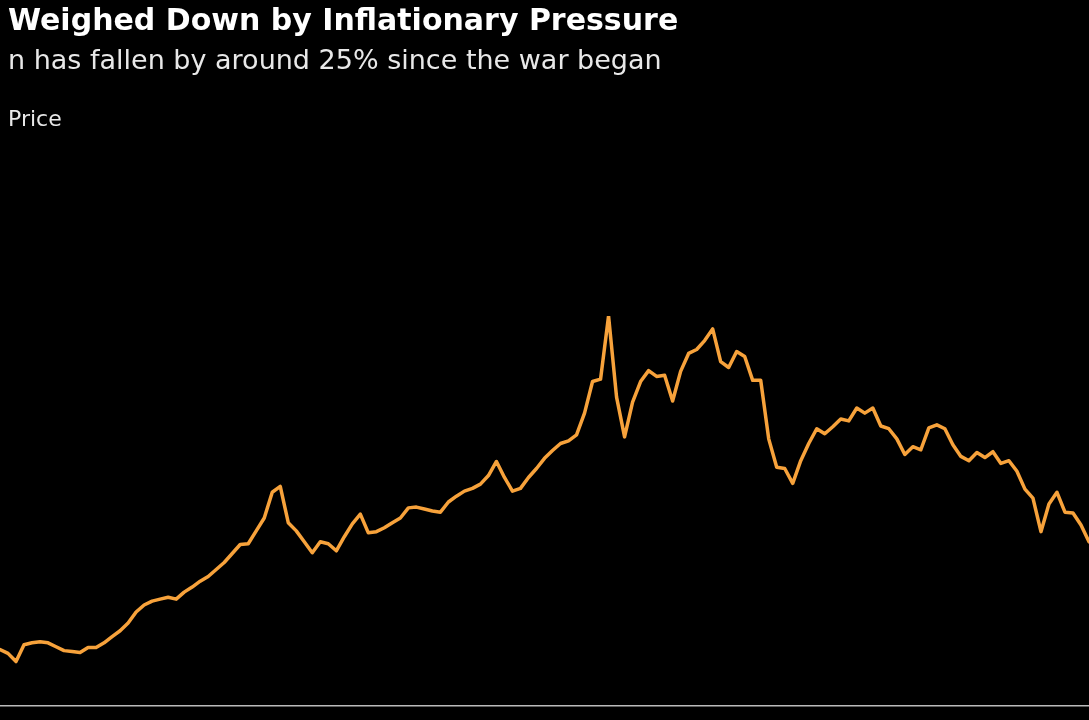  I want to click on chart-subtitle: n has fallen by around 25% since the war began, so click(335, 59).